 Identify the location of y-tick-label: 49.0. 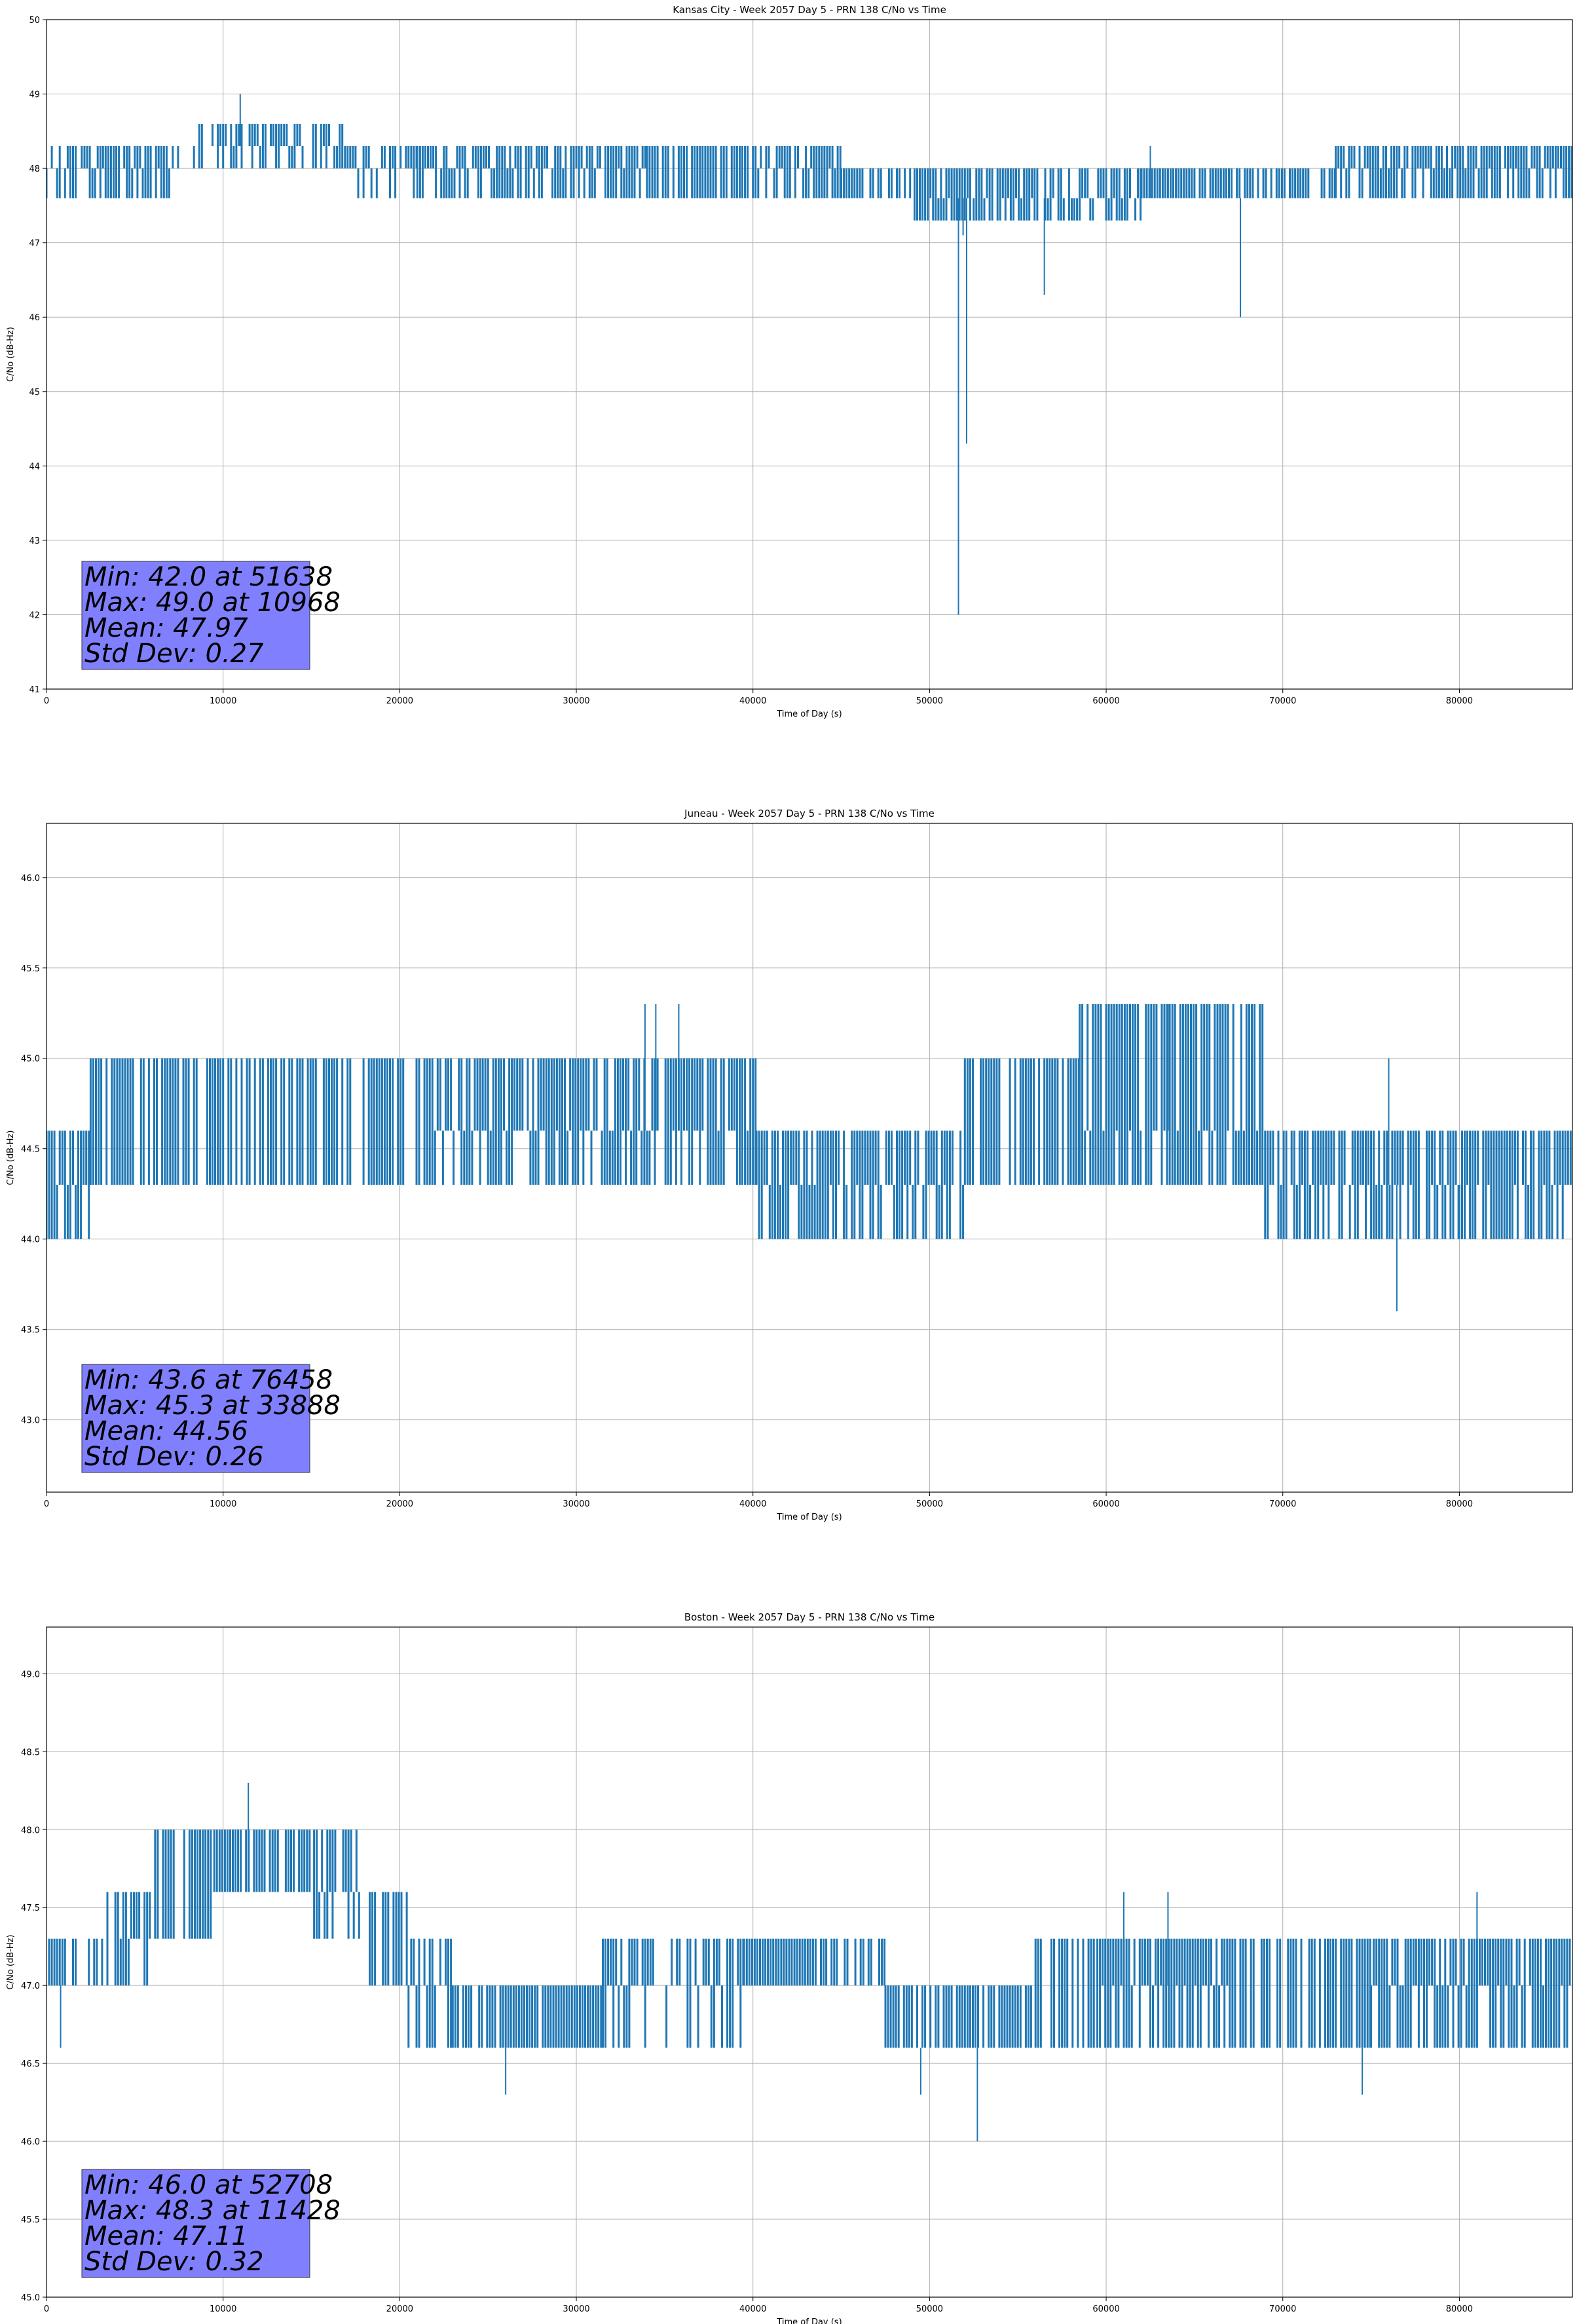
(30, 1674).